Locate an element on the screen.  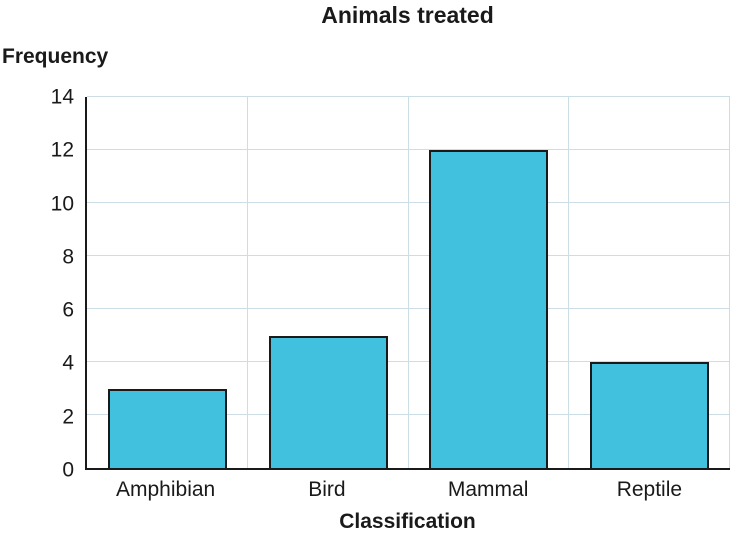
y-tick-label-0: 0 is located at coordinates (68, 470).